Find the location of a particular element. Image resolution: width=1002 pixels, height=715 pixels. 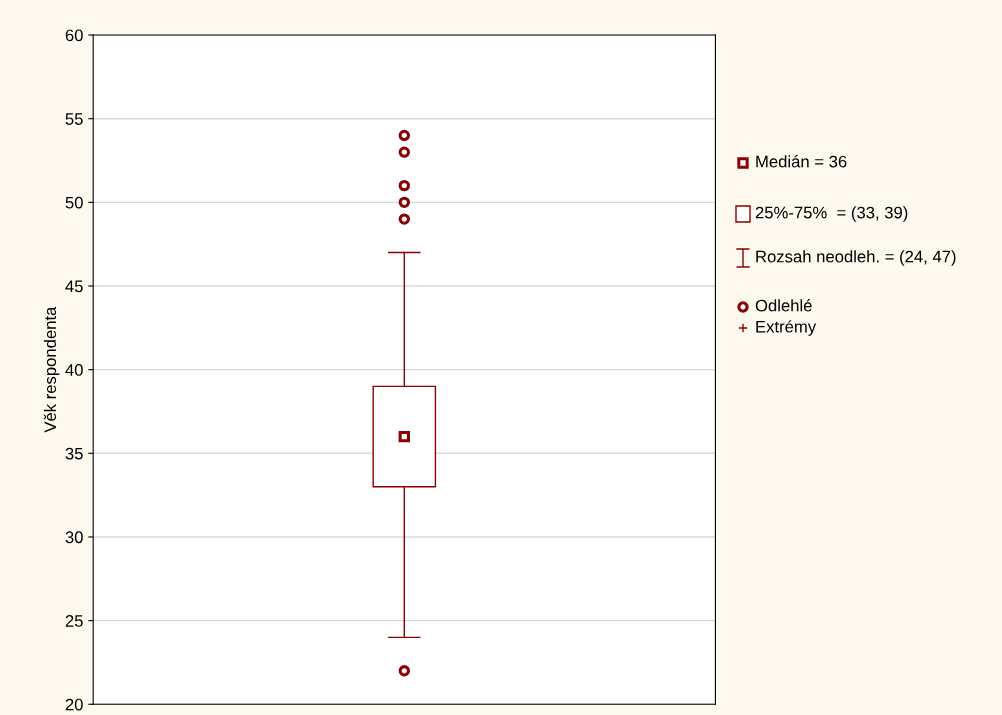

y-tick-label: 50 is located at coordinates (74, 202).